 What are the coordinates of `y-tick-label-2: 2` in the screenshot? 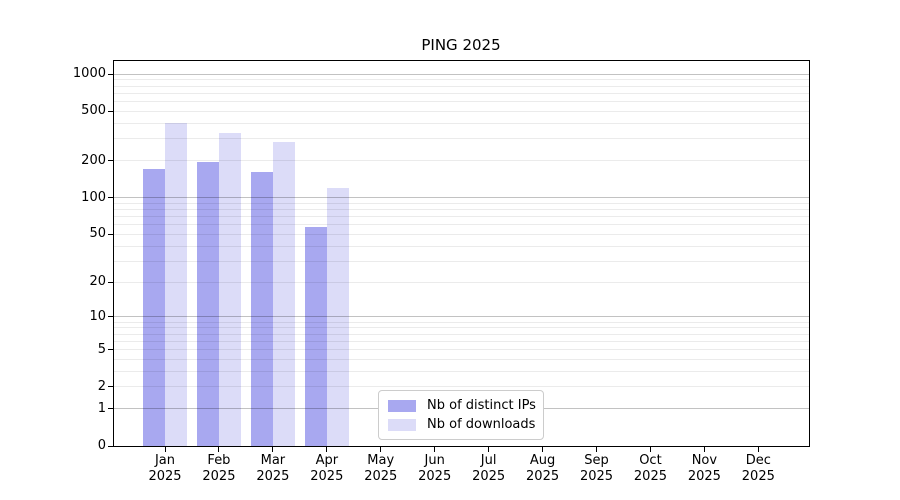 It's located at (101, 386).